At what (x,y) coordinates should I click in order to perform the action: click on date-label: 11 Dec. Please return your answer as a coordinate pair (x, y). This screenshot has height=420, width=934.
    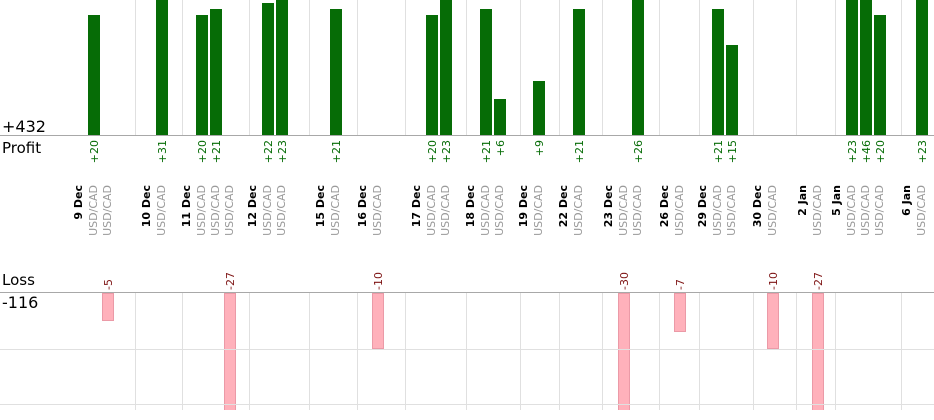
    Looking at the image, I should click on (186, 206).